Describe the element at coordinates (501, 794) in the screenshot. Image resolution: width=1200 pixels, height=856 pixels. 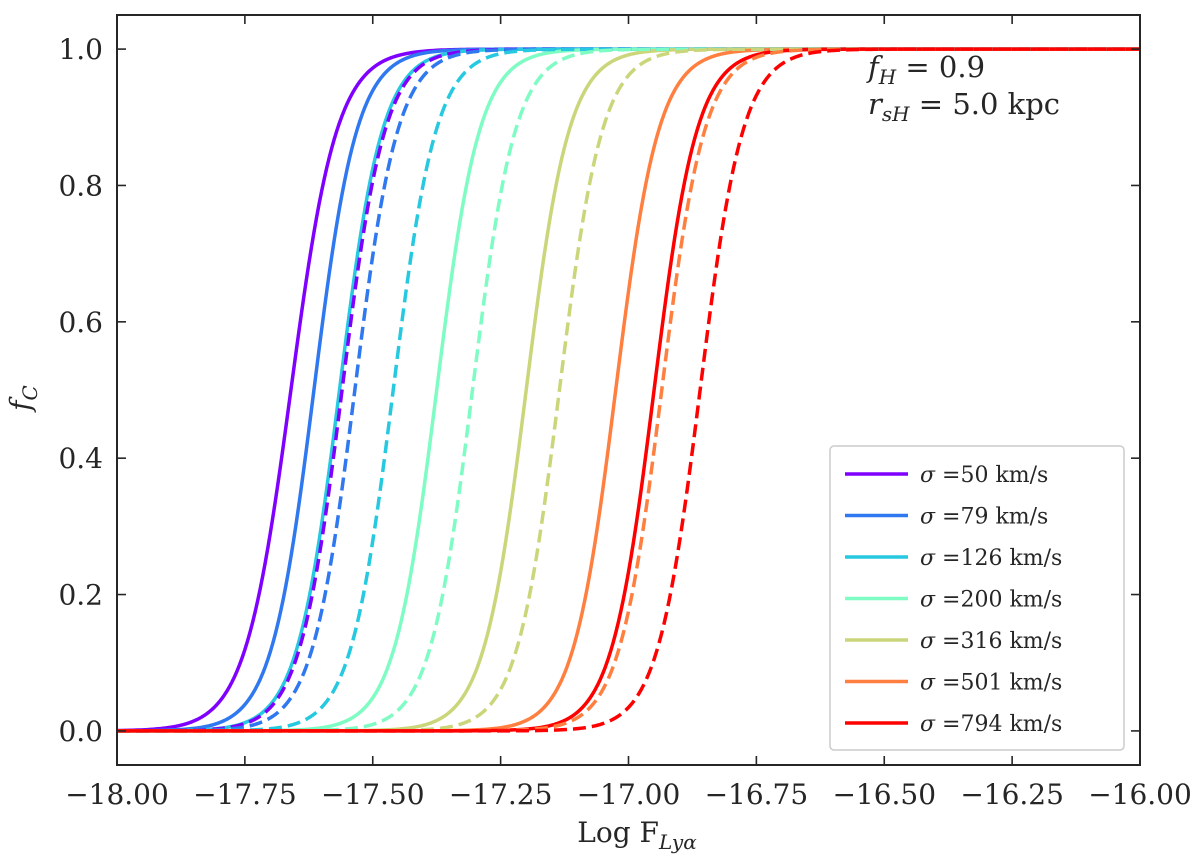
I see `x-tick-label: −17.25` at that location.